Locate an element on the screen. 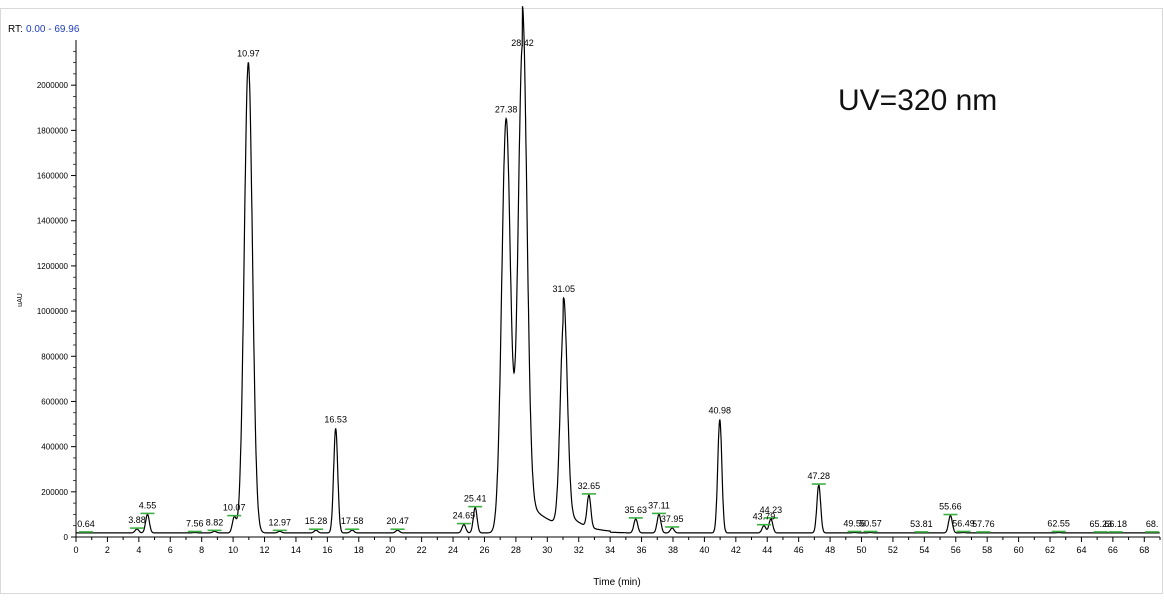 This screenshot has width=1164, height=600. x-tick-label: 36 is located at coordinates (642, 550).